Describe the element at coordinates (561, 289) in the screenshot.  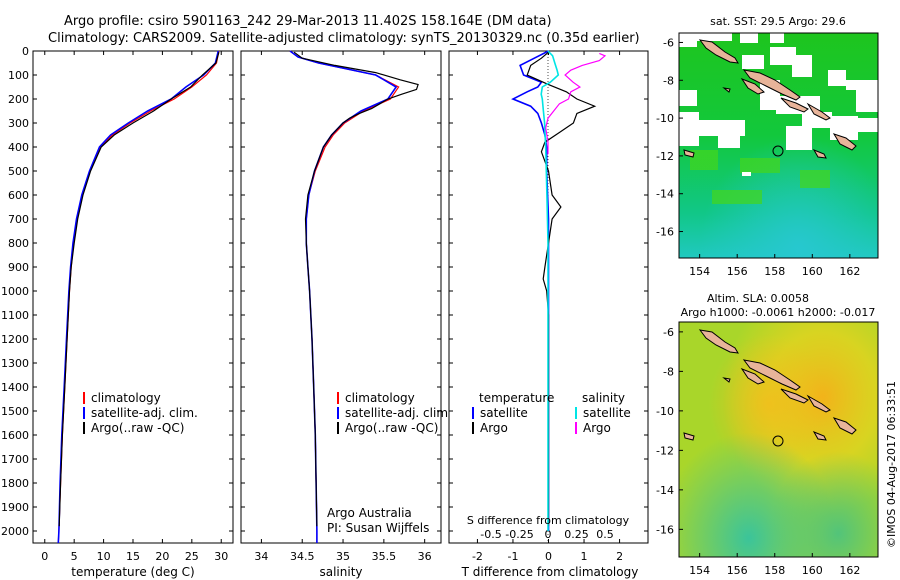
I see `series-temperature-argo` at that location.